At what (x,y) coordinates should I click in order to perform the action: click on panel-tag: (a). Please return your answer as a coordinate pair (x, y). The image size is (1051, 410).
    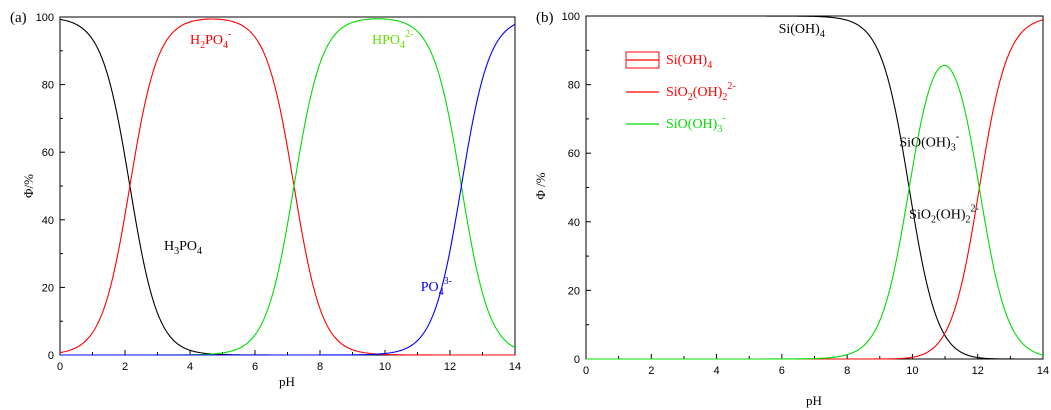
    Looking at the image, I should click on (18, 18).